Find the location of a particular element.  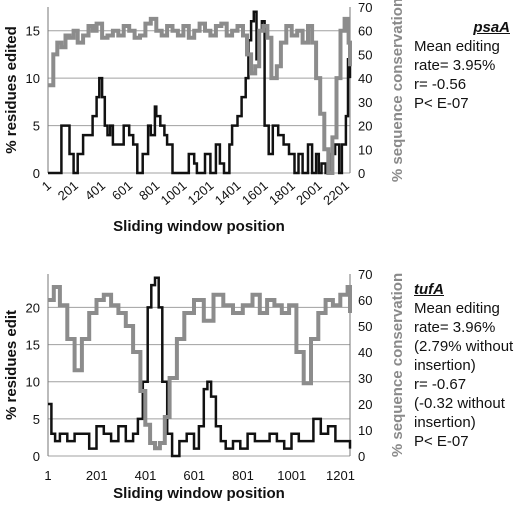

y-left-axis-title: % residues edited is located at coordinates (11, 90).